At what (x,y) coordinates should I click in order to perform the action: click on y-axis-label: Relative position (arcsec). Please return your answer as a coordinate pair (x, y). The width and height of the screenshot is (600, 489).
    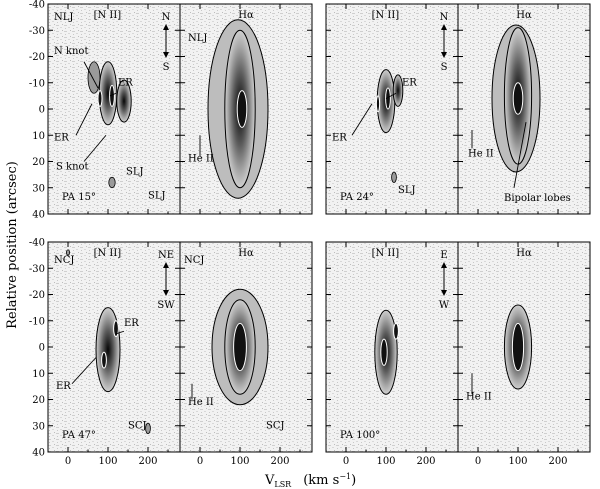
    Looking at the image, I should click on (12, 245).